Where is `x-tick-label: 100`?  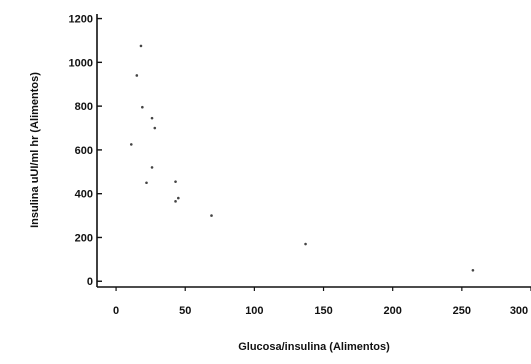
x-tick-label: 100 is located at coordinates (254, 311).